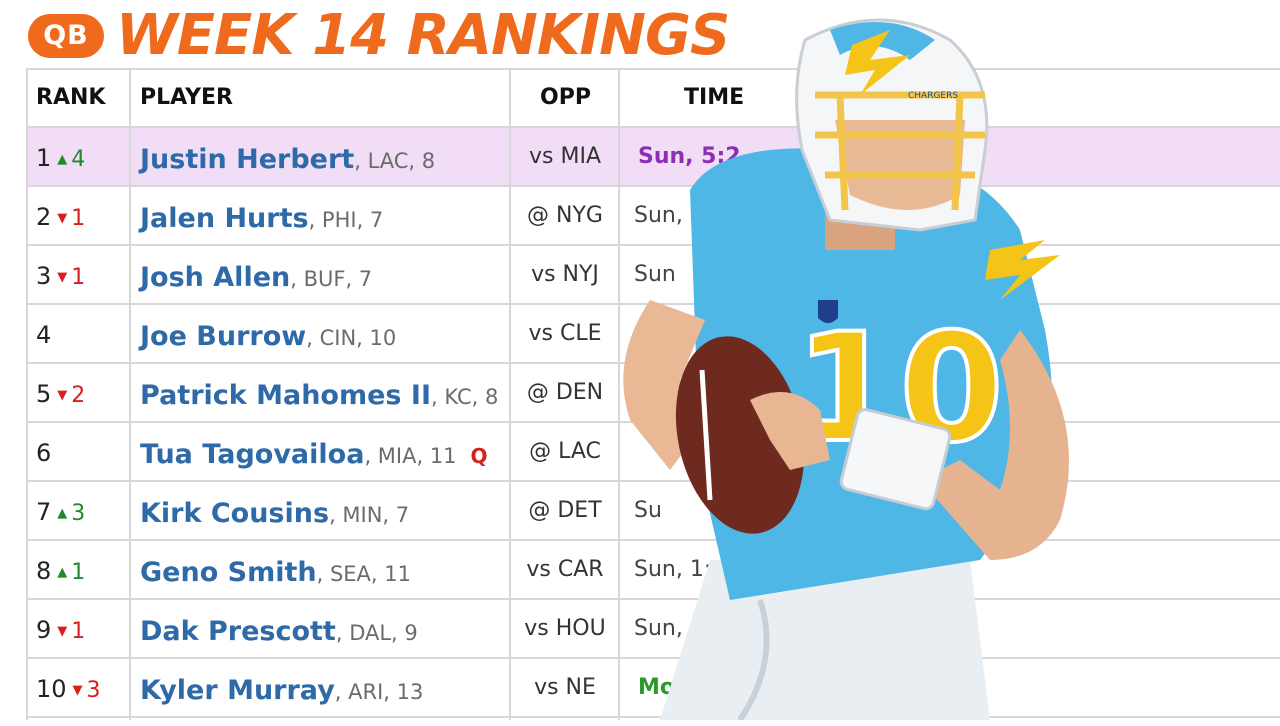 Image resolution: width=1280 pixels, height=726 pixels. What do you see at coordinates (753, 659) in the screenshot?
I see `pants-fold` at bounding box center [753, 659].